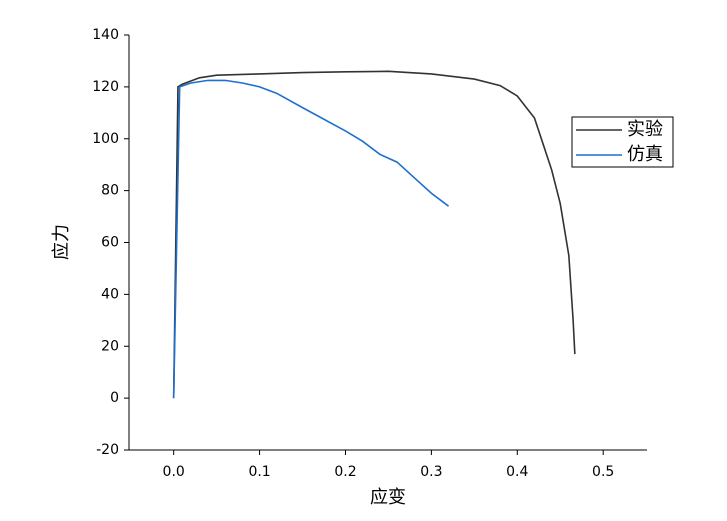 The image size is (727, 521). I want to click on x-tick-label: 0.0, so click(174, 472).